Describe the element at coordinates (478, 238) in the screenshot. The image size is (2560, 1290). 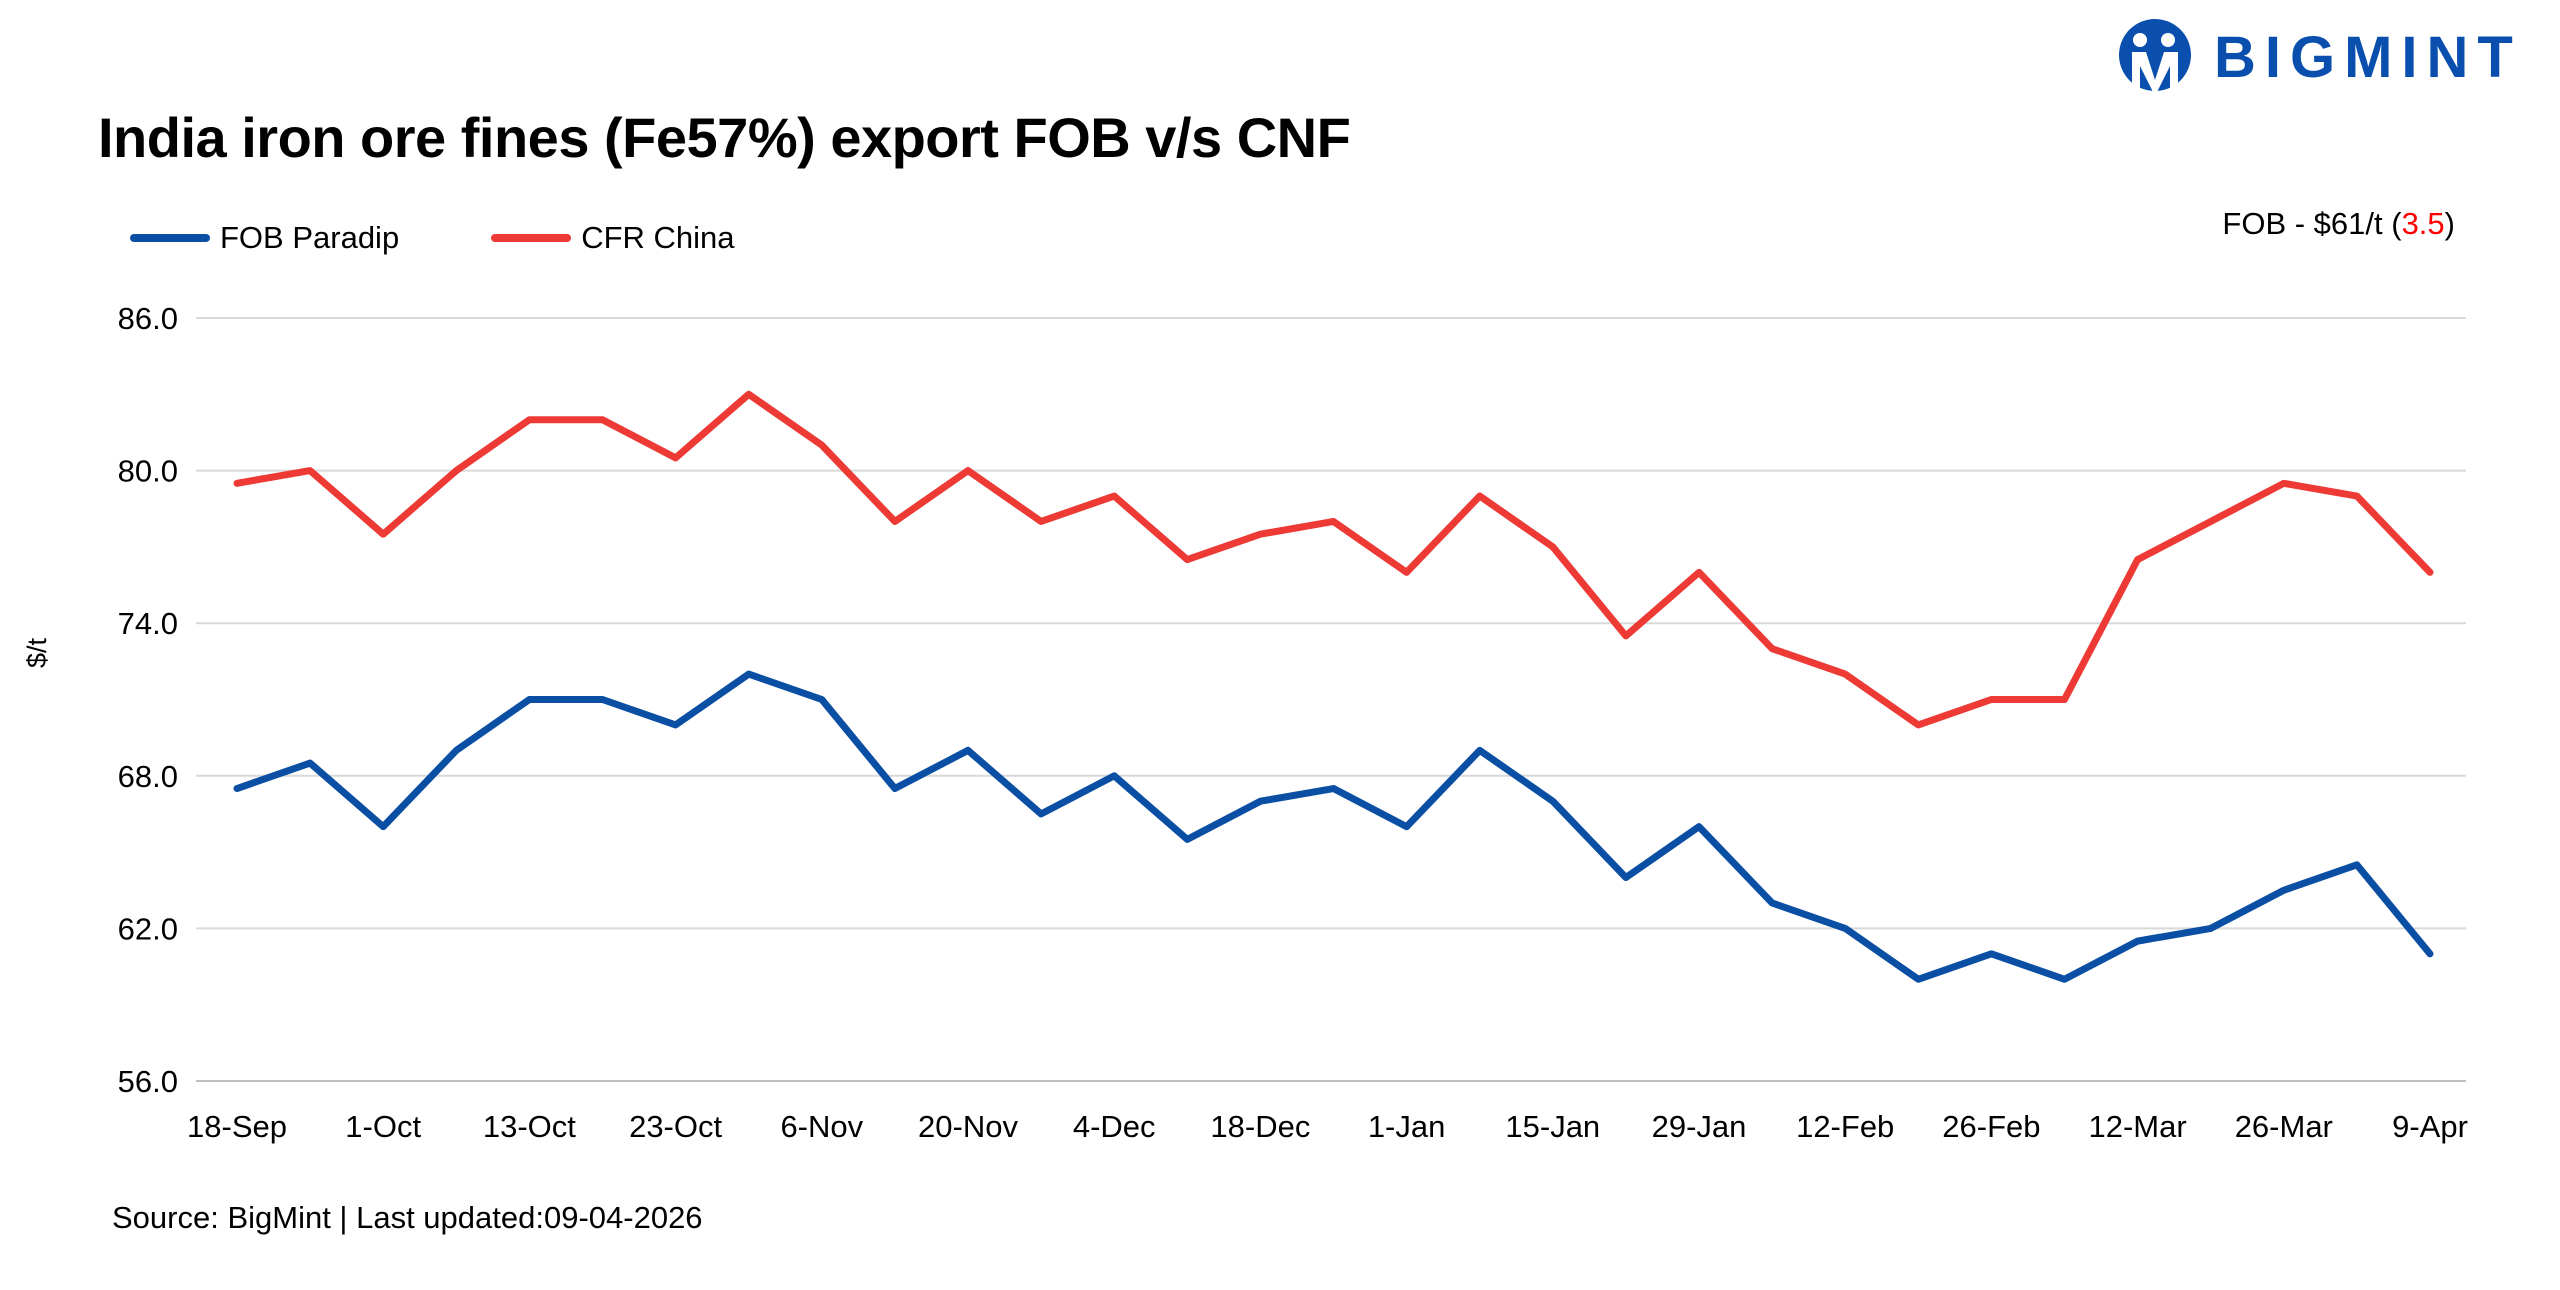
I see `legend: FOB Paradip CFR China` at that location.